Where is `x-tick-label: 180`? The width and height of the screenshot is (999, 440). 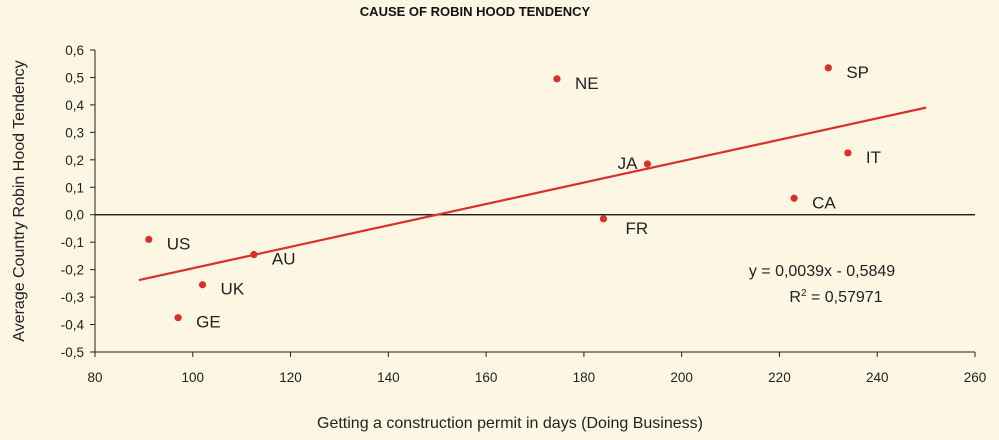
x-tick-label: 180 is located at coordinates (584, 377).